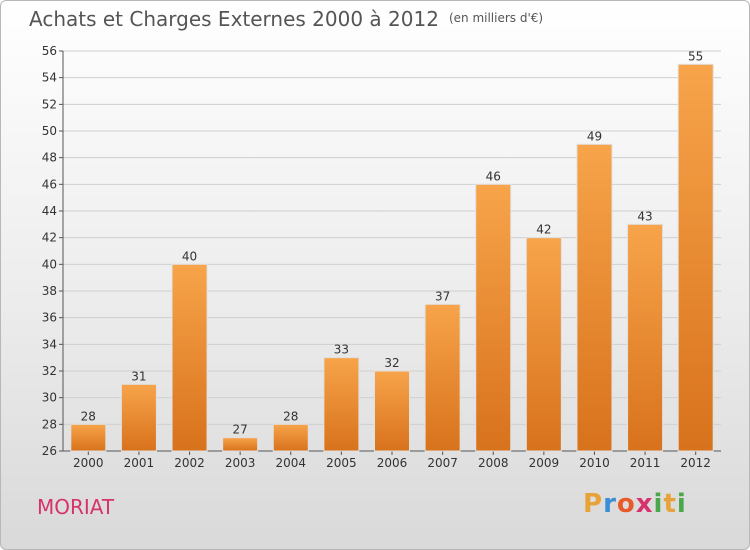 Image resolution: width=750 pixels, height=550 pixels. What do you see at coordinates (49, 251) in the screenshot?
I see `y-tick-labels: 26 28 30 32 34 36 38 40 42 44 46 48 50 52 54 56` at bounding box center [49, 251].